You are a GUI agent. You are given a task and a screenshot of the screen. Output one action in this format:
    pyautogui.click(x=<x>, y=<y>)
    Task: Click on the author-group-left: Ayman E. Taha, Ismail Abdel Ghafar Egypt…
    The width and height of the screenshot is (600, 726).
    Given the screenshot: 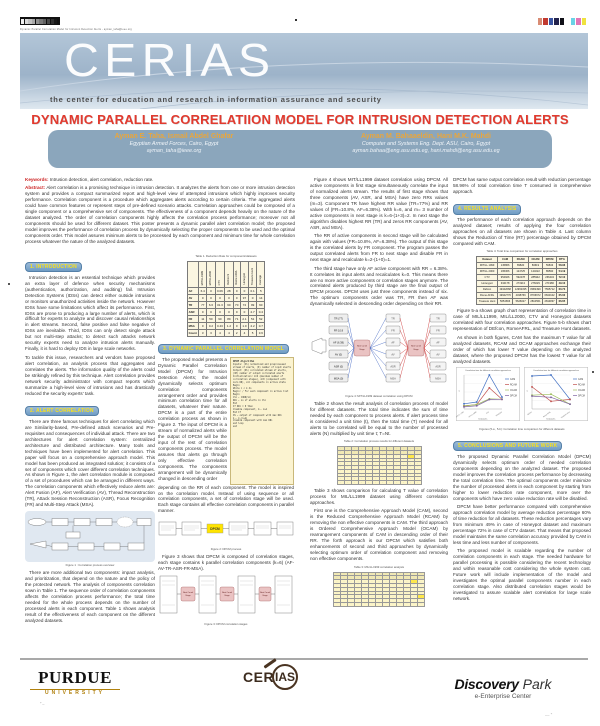 What is the action you would take?
    pyautogui.click(x=174, y=149)
    